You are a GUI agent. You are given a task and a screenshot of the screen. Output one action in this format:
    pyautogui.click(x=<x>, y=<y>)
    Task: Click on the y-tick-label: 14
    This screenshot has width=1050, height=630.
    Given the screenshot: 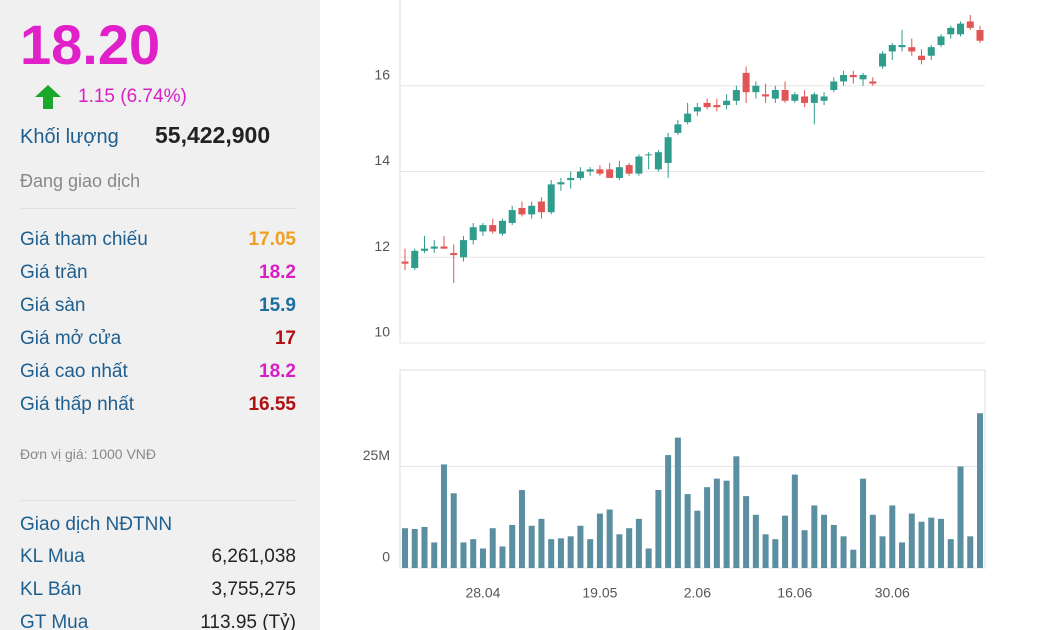 What is the action you would take?
    pyautogui.click(x=382, y=160)
    